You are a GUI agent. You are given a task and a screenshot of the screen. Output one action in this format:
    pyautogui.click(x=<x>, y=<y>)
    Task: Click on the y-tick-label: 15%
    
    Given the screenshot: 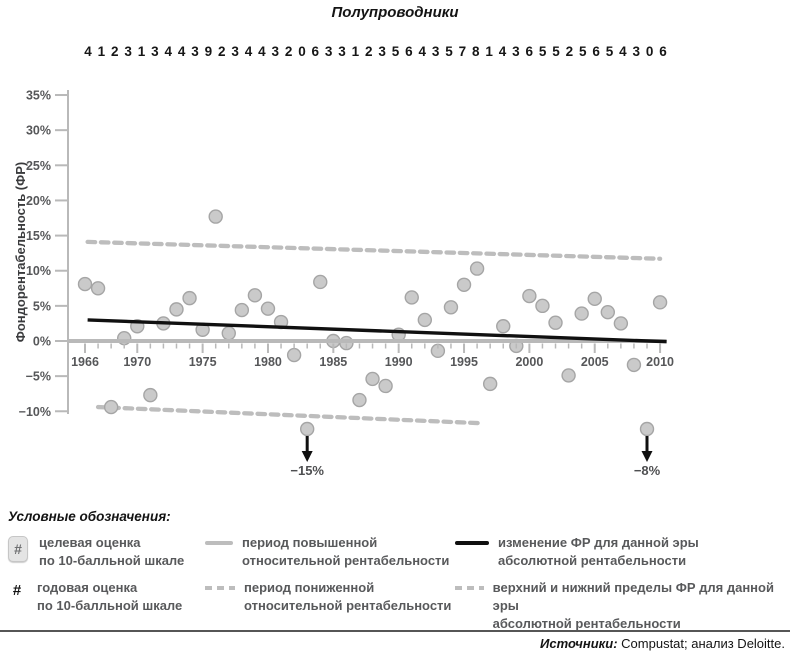 What is the action you would take?
    pyautogui.click(x=38, y=236)
    